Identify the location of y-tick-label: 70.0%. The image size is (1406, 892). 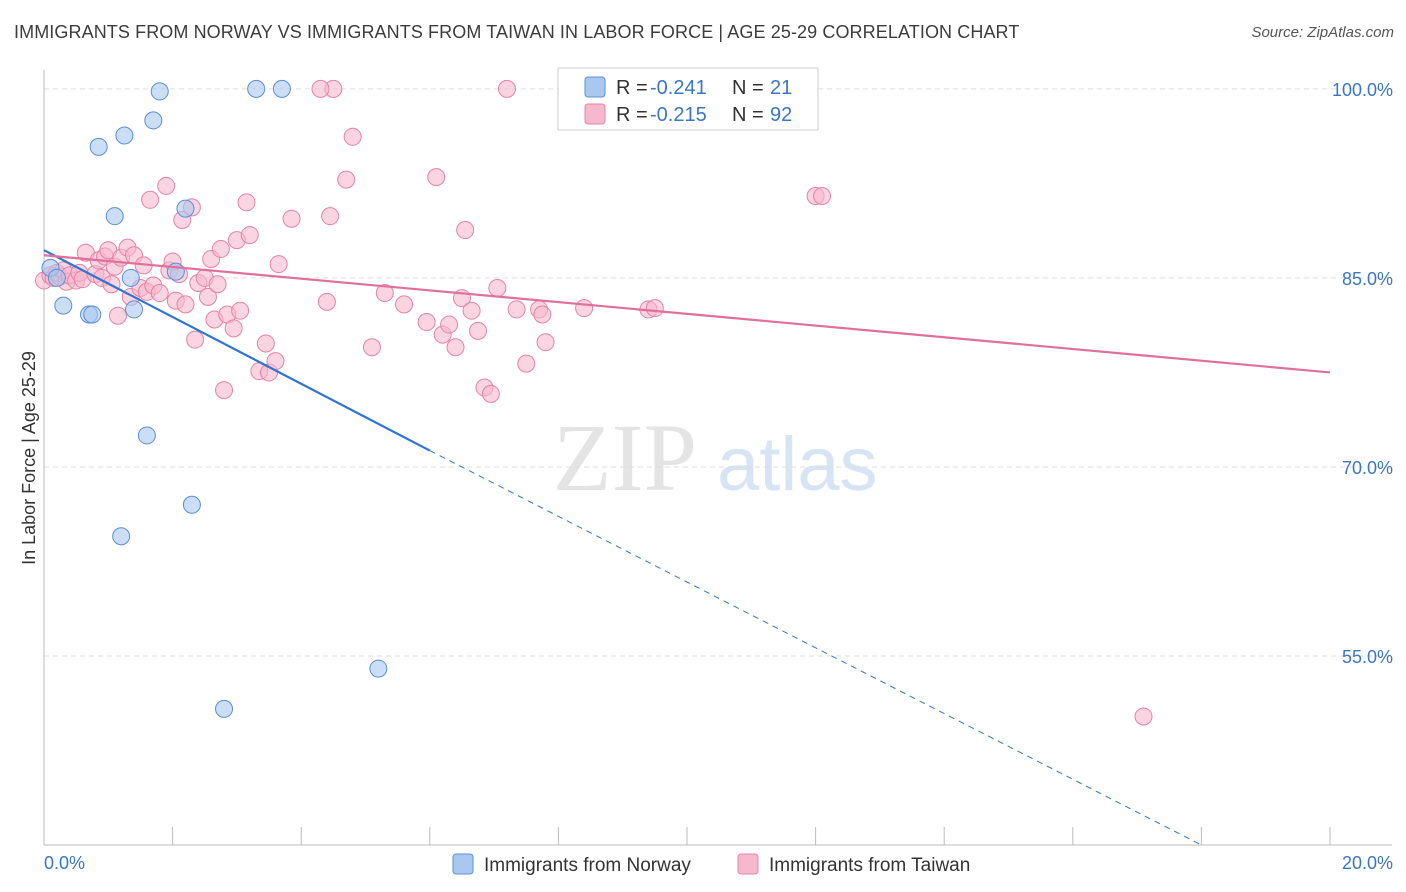
(1367, 468).